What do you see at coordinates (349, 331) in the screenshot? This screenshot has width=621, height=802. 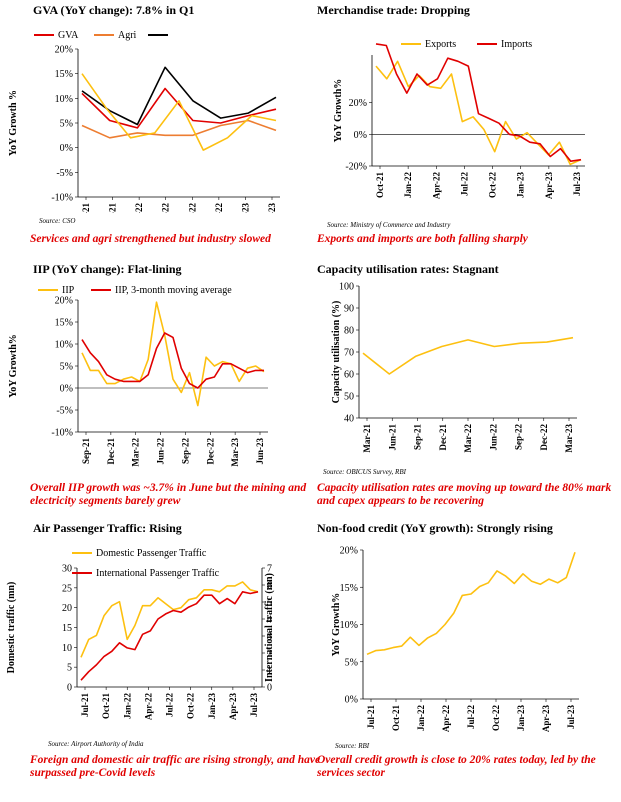 I see `y-tick-label: 80` at bounding box center [349, 331].